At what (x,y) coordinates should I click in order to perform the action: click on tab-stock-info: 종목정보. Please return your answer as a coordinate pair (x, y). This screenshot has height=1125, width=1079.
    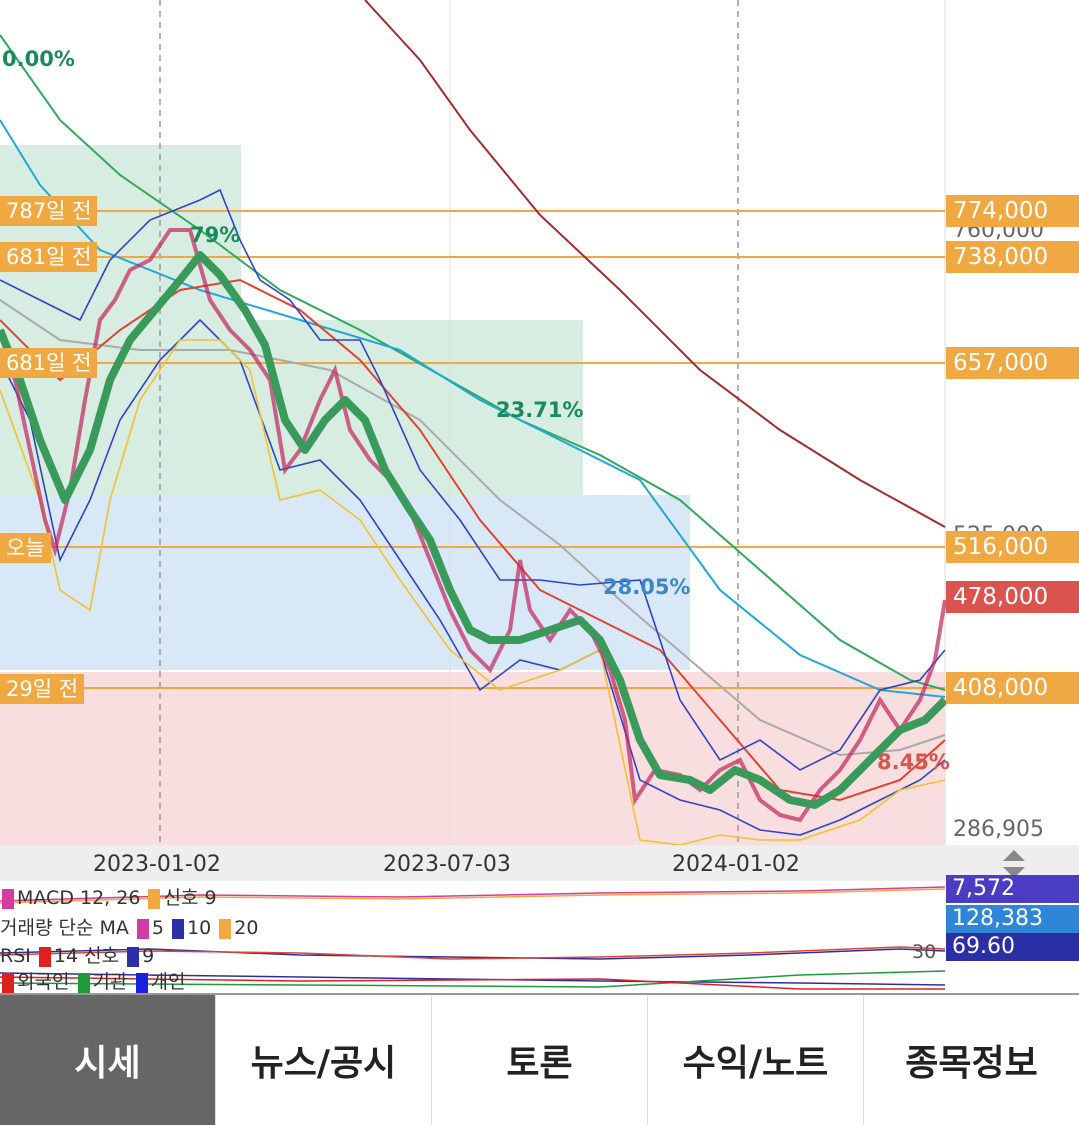
    Looking at the image, I should click on (971, 1060).